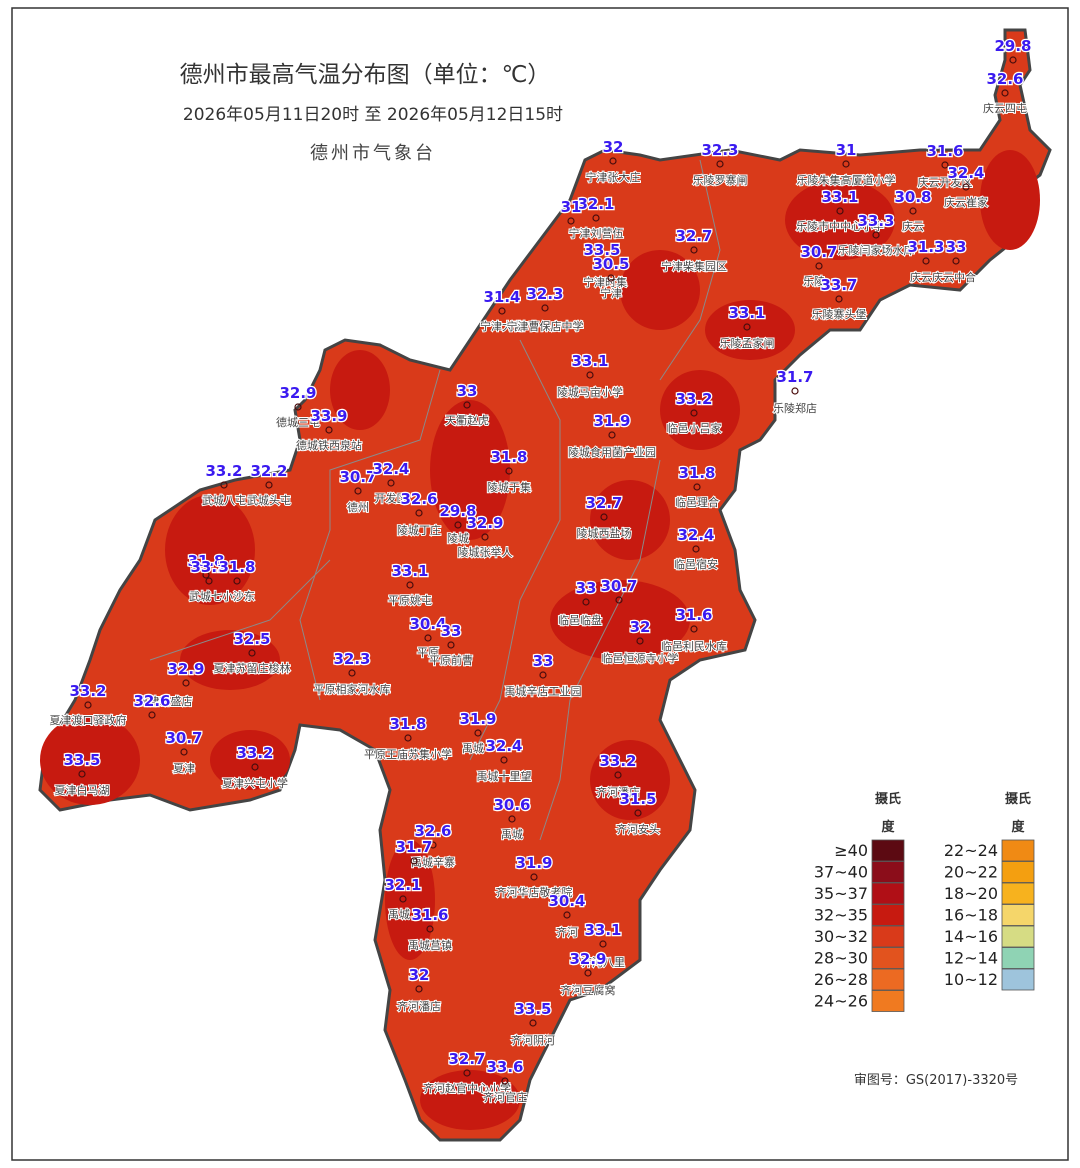 The image size is (1080, 1168). I want to click on station-name: 开发区, so click(391, 498).